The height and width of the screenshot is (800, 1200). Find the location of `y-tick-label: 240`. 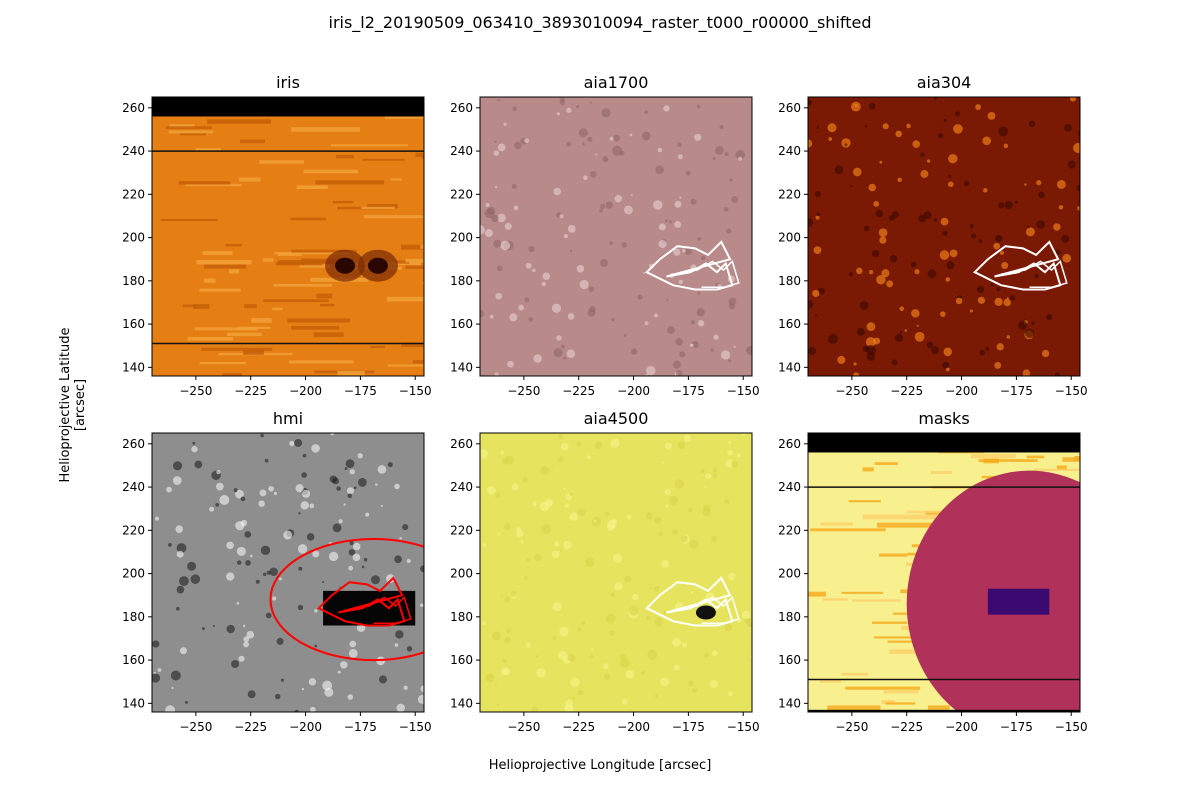

y-tick-label: 240 is located at coordinates (789, 487).